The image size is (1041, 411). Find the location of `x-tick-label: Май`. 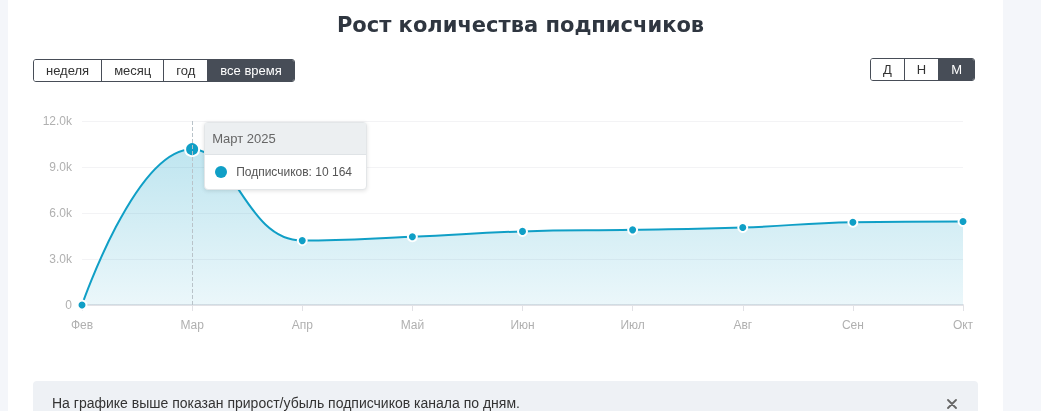

x-tick-label: Май is located at coordinates (412, 325).